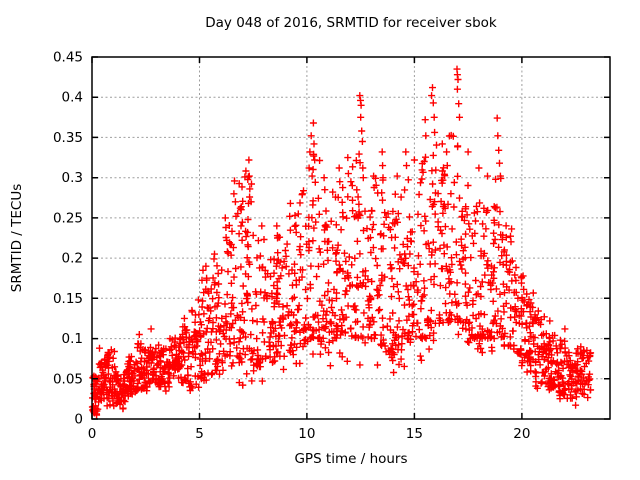 Image resolution: width=640 pixels, height=480 pixels. Describe the element at coordinates (414, 434) in the screenshot. I see `x-tick-label: 15` at that location.